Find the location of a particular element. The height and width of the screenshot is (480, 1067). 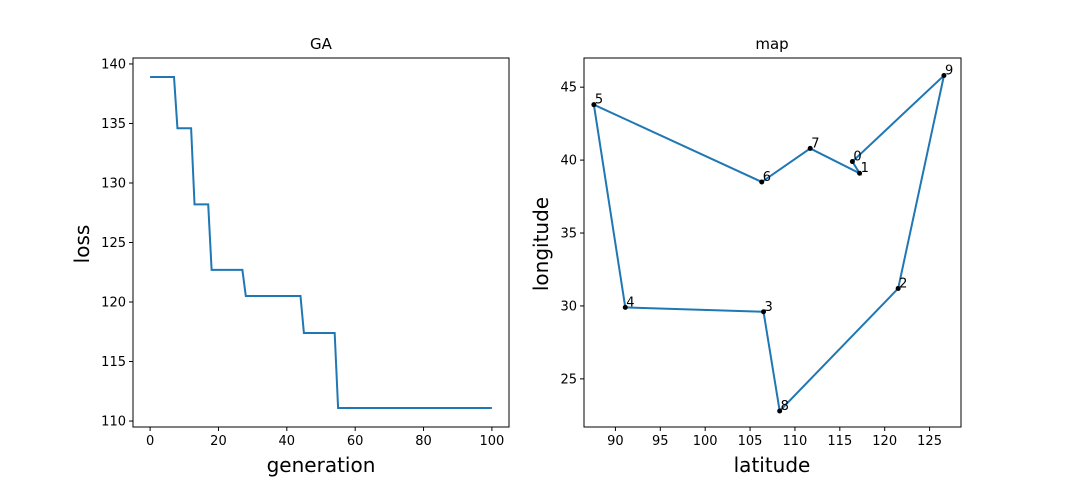

map-city-label: 1 is located at coordinates (865, 168).